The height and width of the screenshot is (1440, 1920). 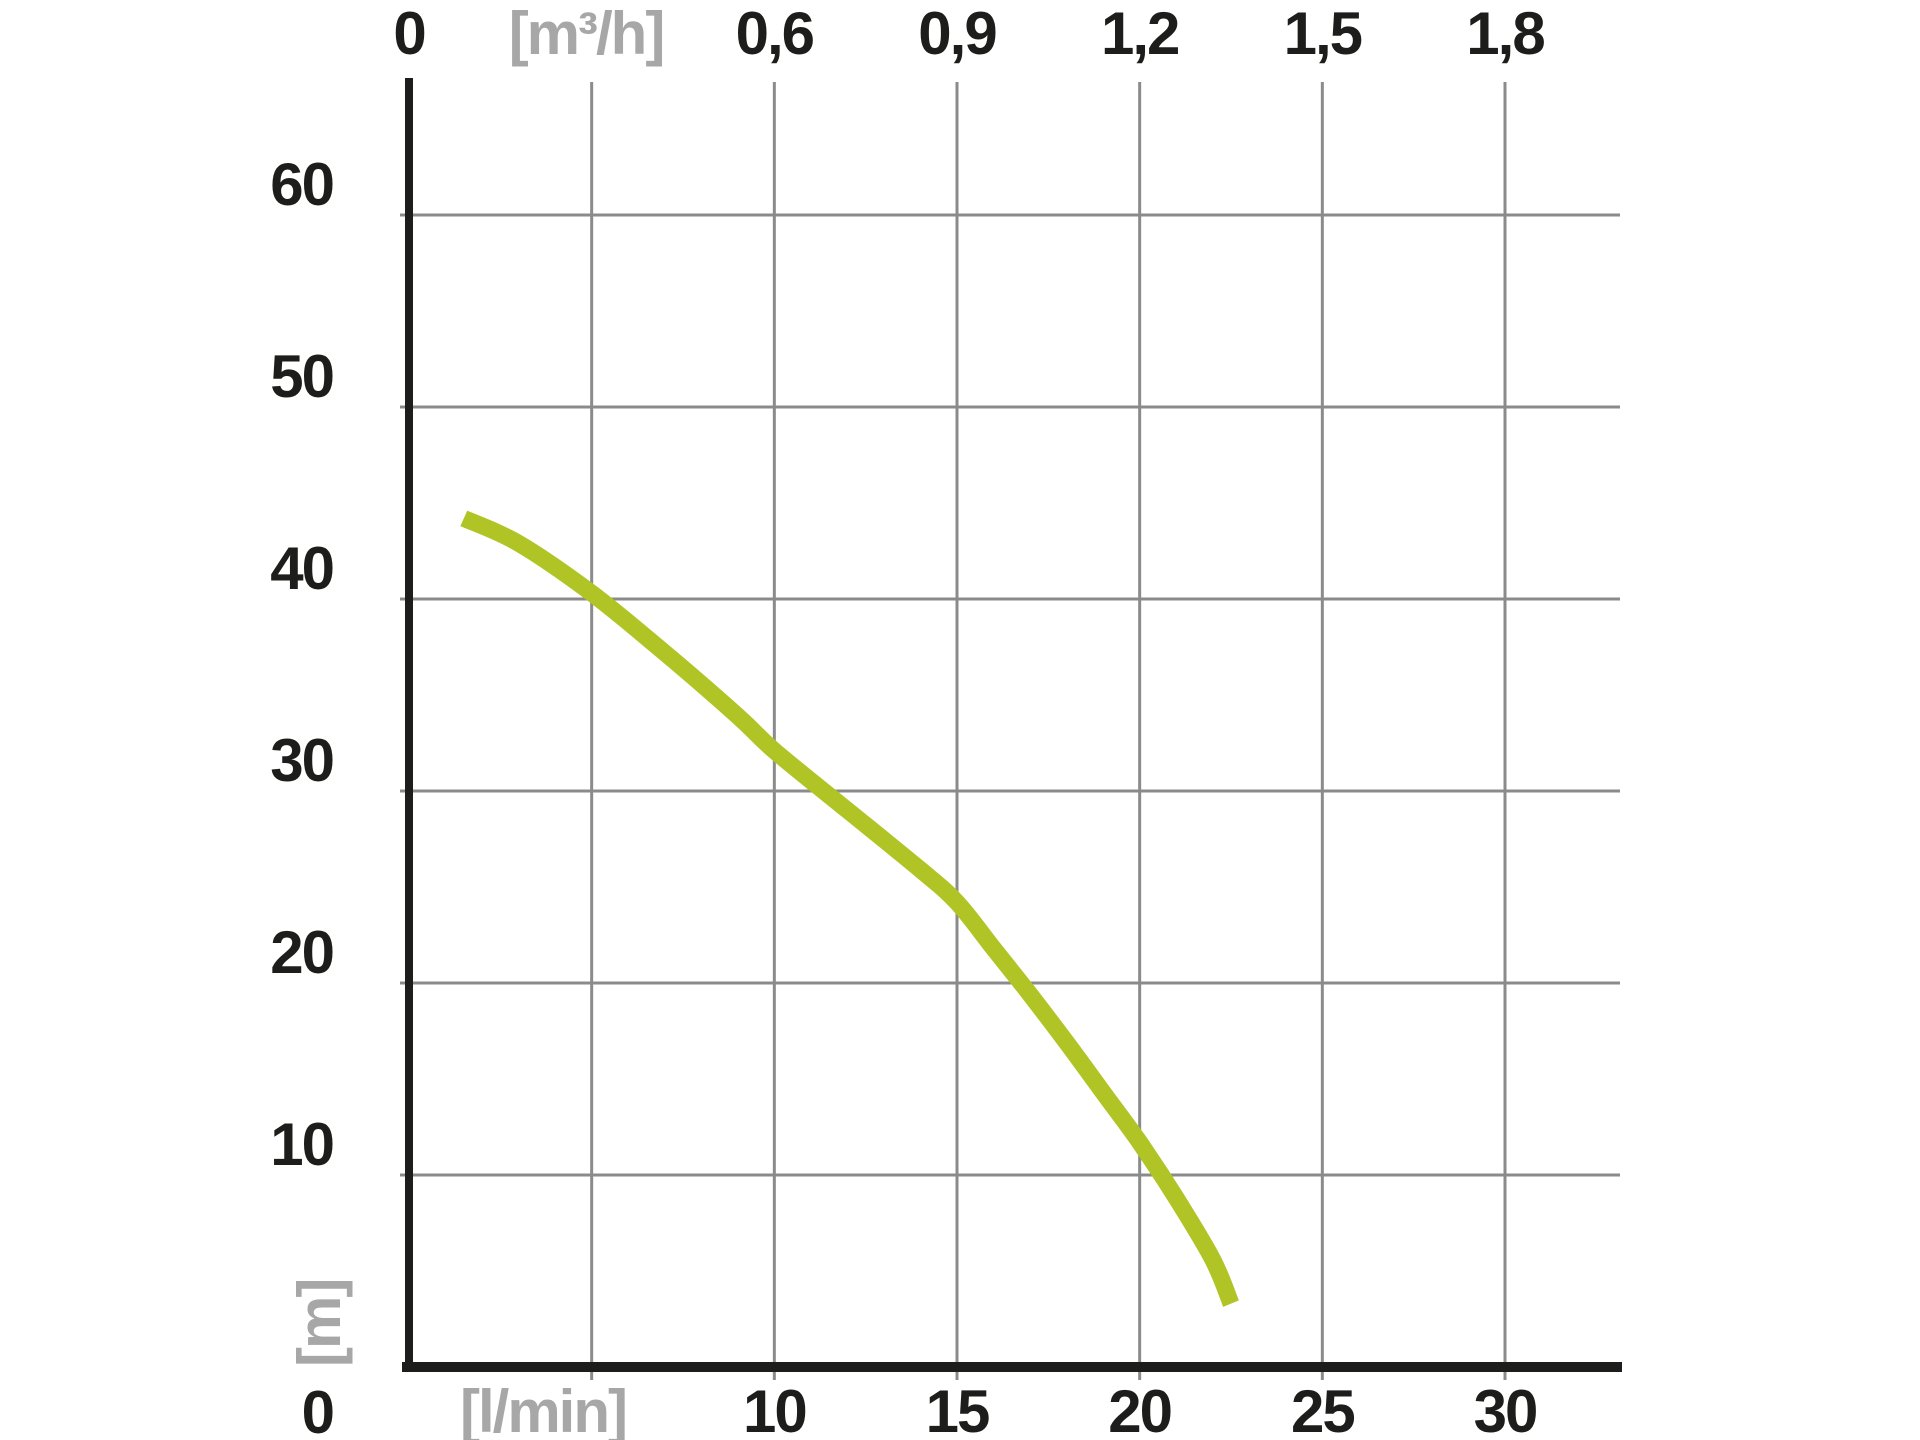 What do you see at coordinates (586, 33) in the screenshot?
I see `top-axis-unit-label: [m³/h]` at bounding box center [586, 33].